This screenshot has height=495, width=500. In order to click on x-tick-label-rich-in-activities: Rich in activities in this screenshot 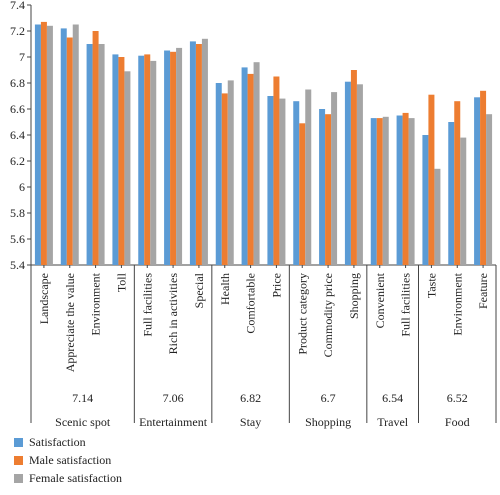, I will do `click(173, 314)`.